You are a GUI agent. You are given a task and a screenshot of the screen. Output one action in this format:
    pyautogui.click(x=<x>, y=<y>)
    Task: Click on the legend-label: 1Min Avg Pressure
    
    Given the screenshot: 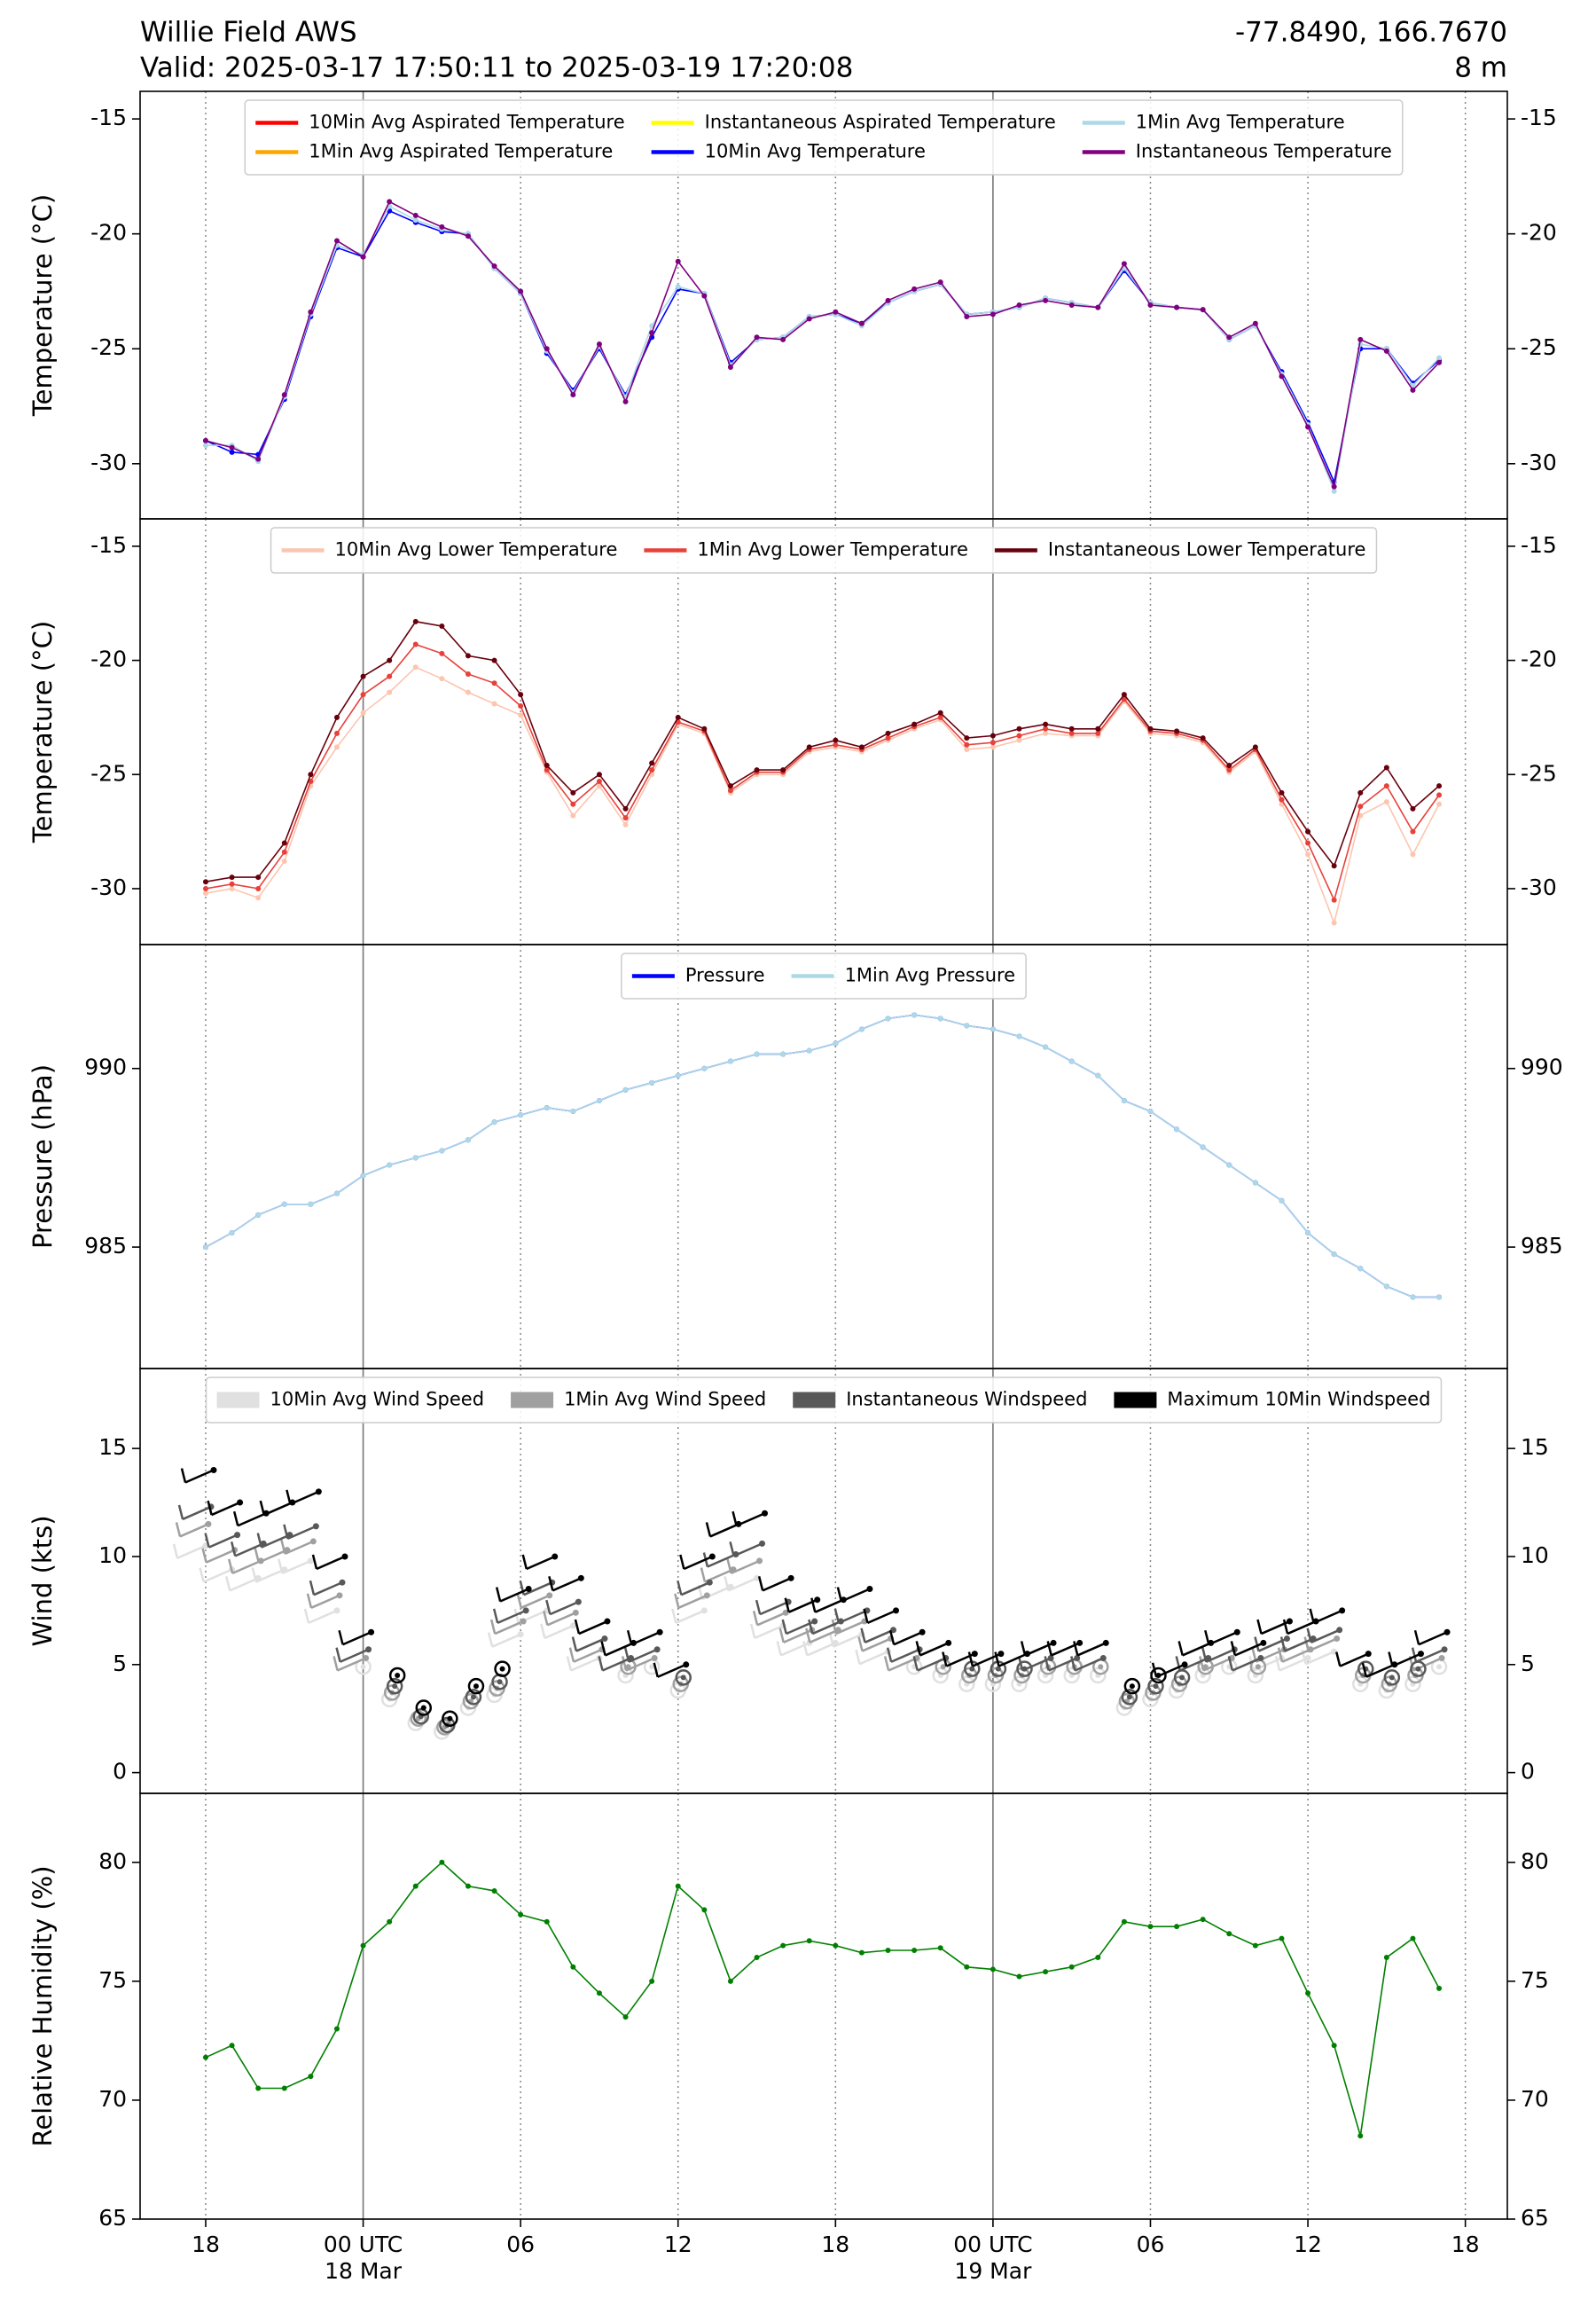 What is the action you would take?
    pyautogui.click(x=931, y=975)
    